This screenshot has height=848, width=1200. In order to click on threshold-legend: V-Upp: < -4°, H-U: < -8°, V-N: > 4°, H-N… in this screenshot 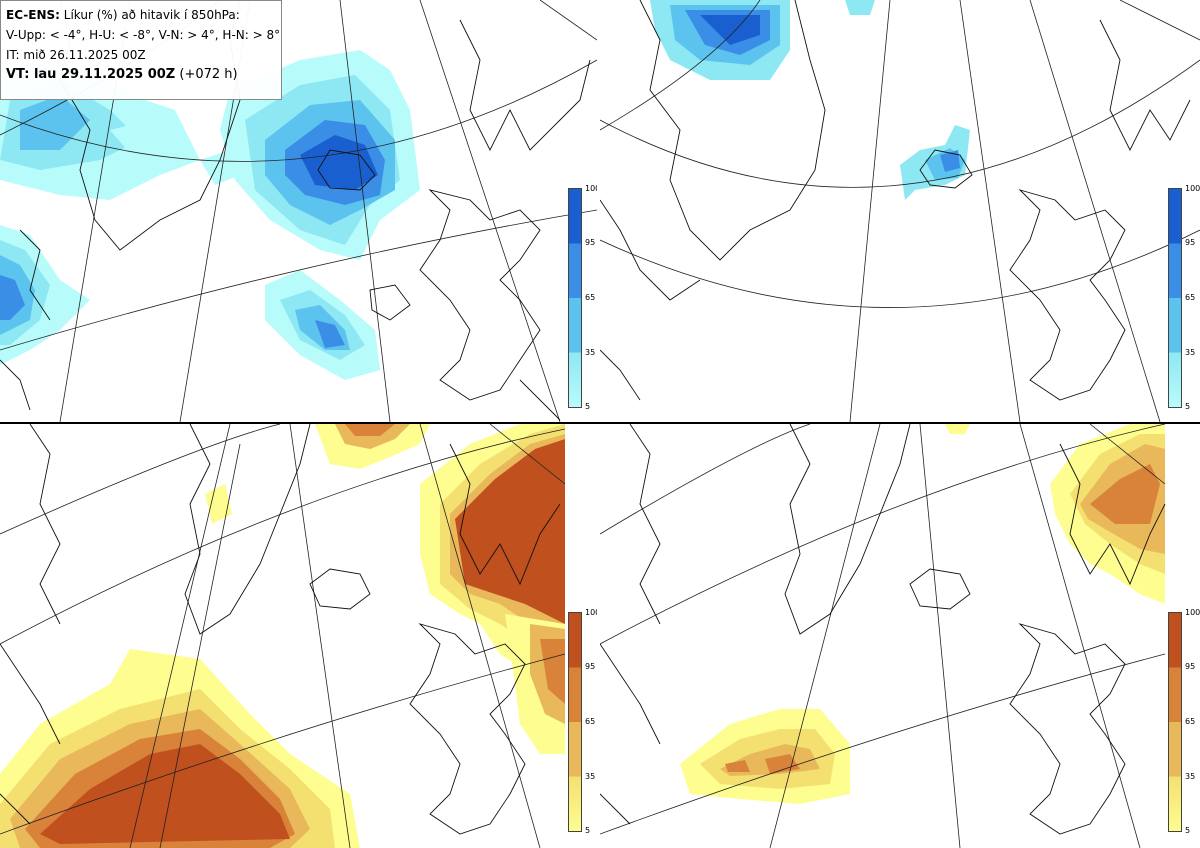, I will do `click(143, 35)`.